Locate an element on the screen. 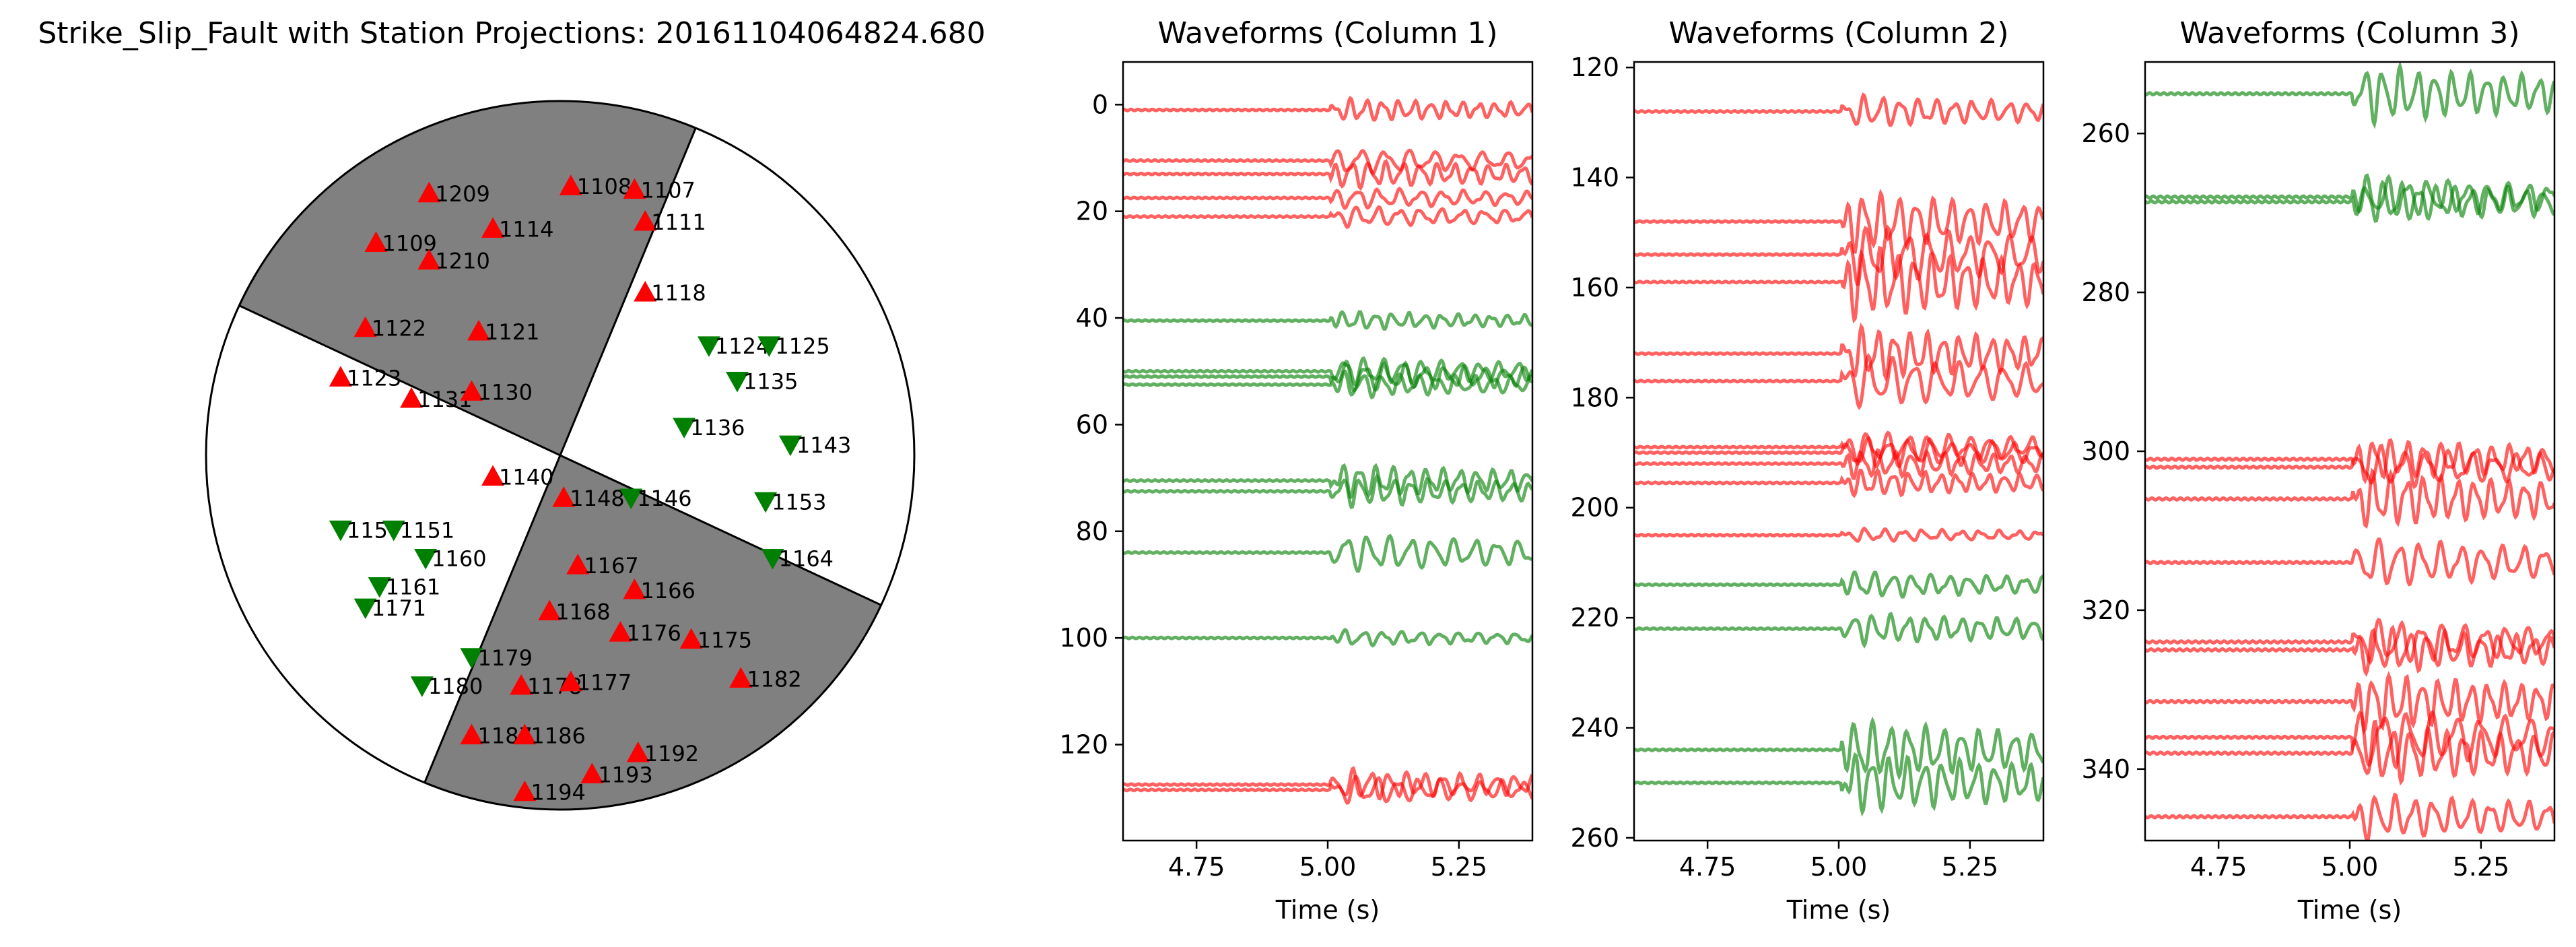 This screenshot has width=2576, height=947. waveform-col2-title: Waveforms (Column 2) is located at coordinates (1838, 33).